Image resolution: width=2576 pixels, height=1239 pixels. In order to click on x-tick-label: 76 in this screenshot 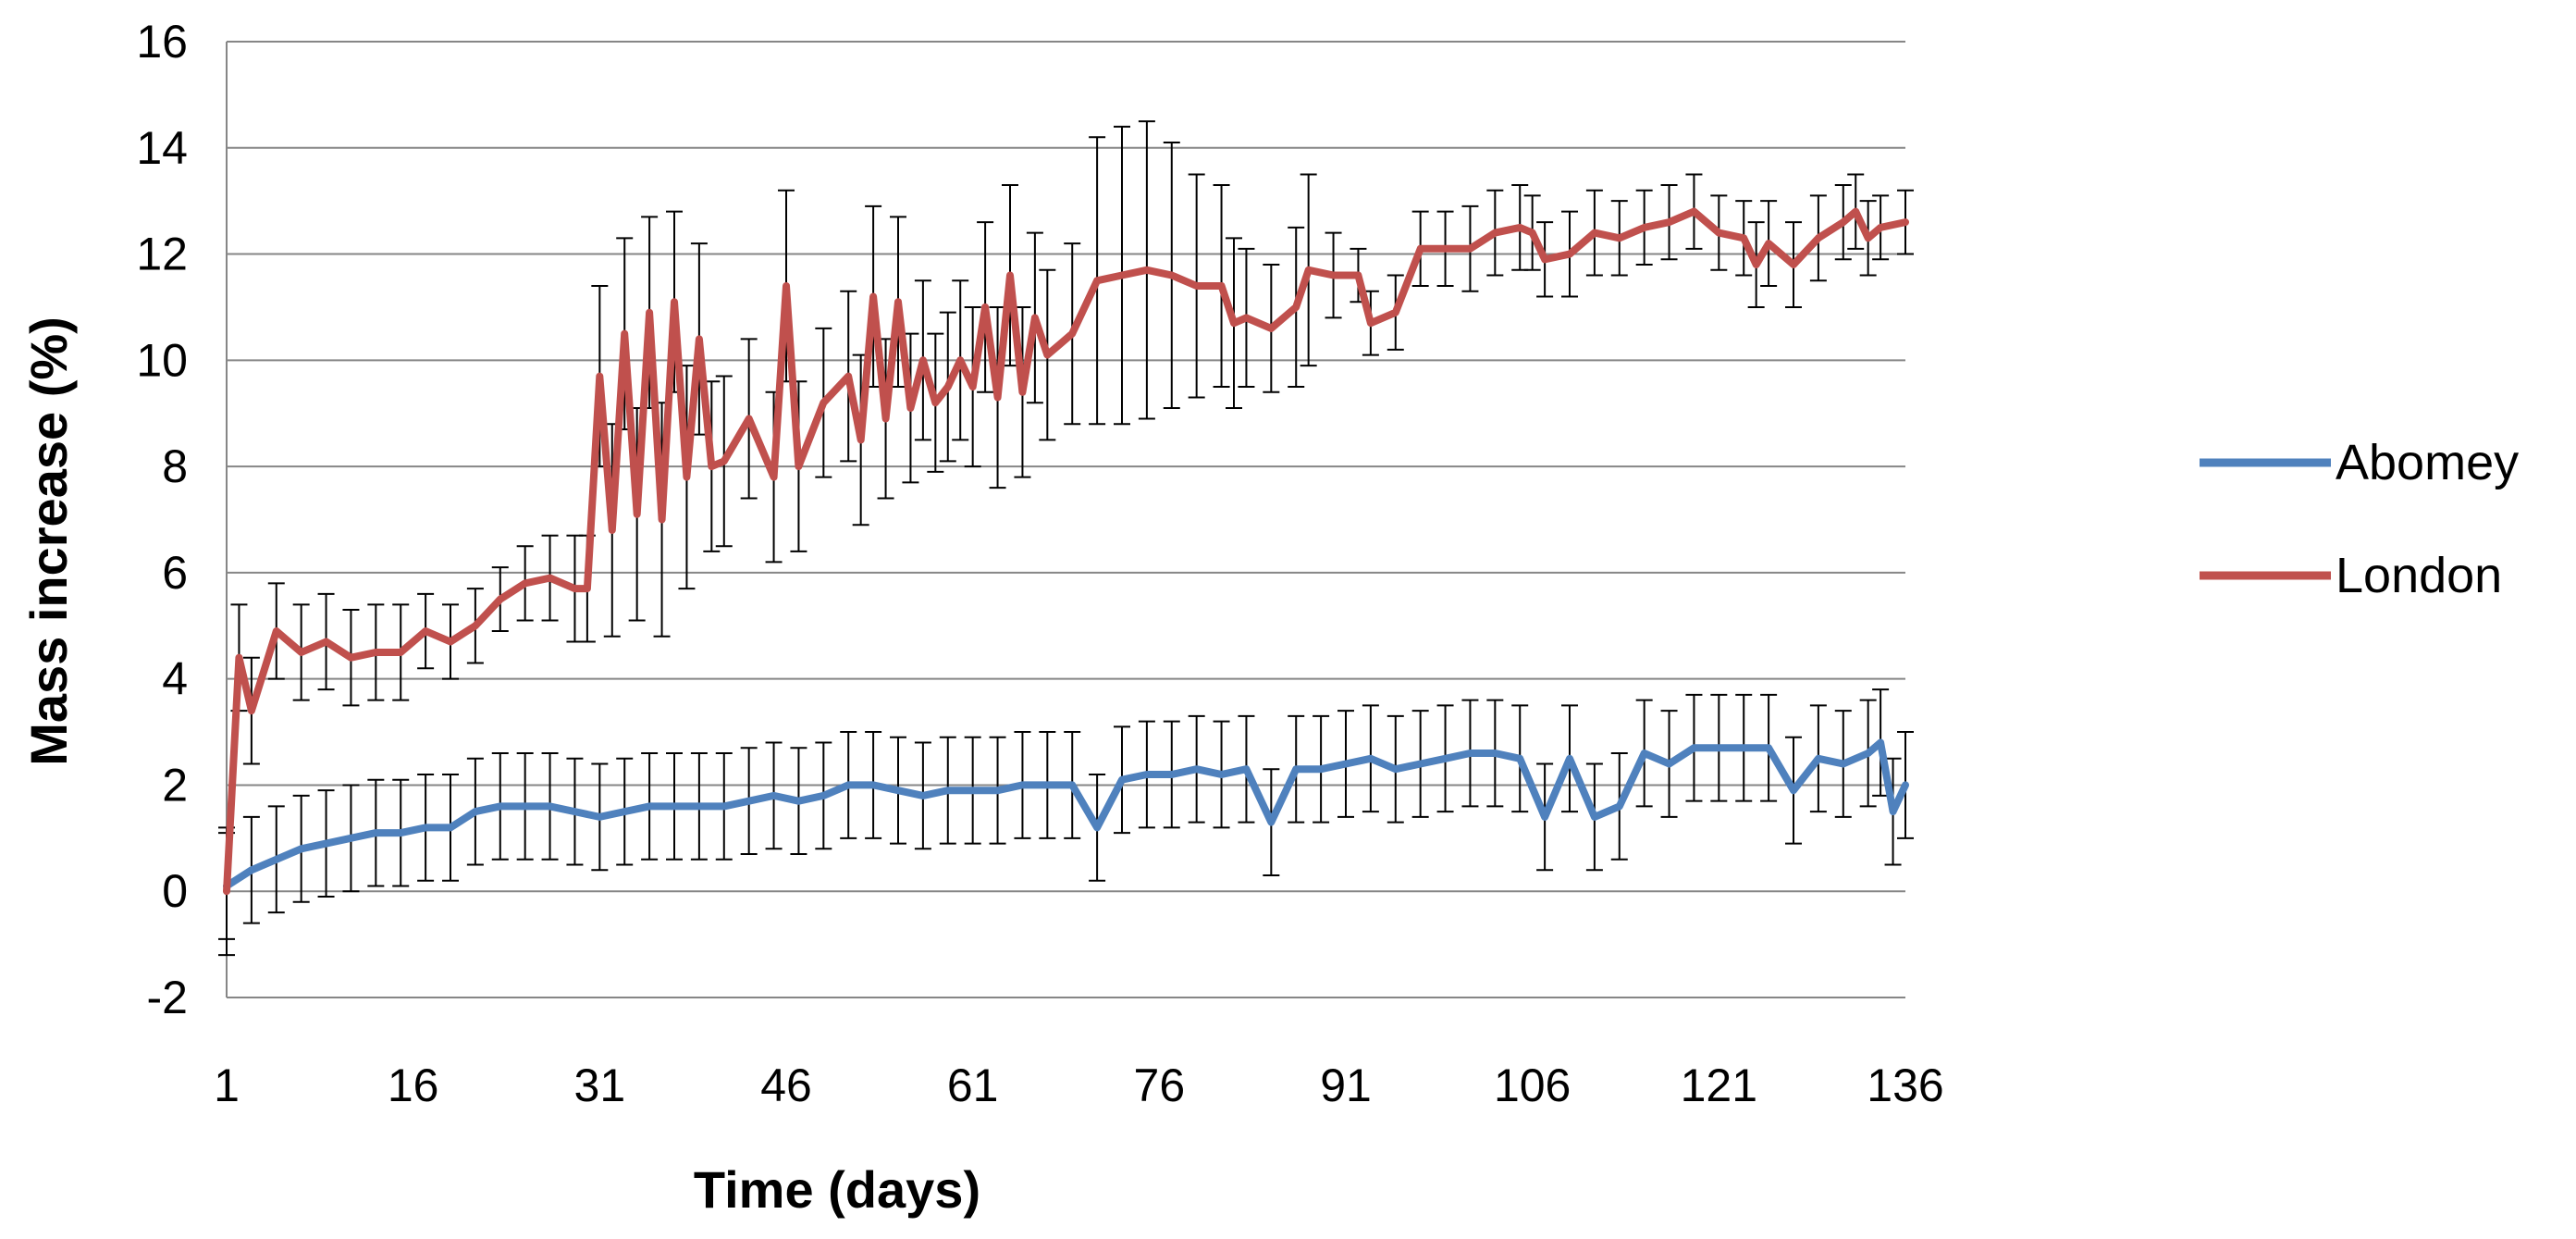, I will do `click(1160, 1085)`.